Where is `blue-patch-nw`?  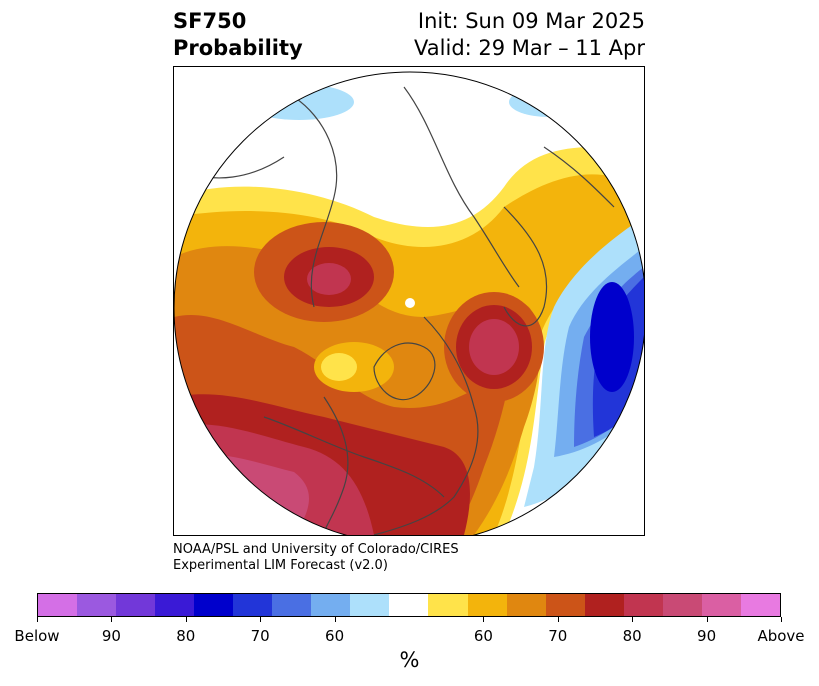 blue-patch-nw is located at coordinates (299, 102).